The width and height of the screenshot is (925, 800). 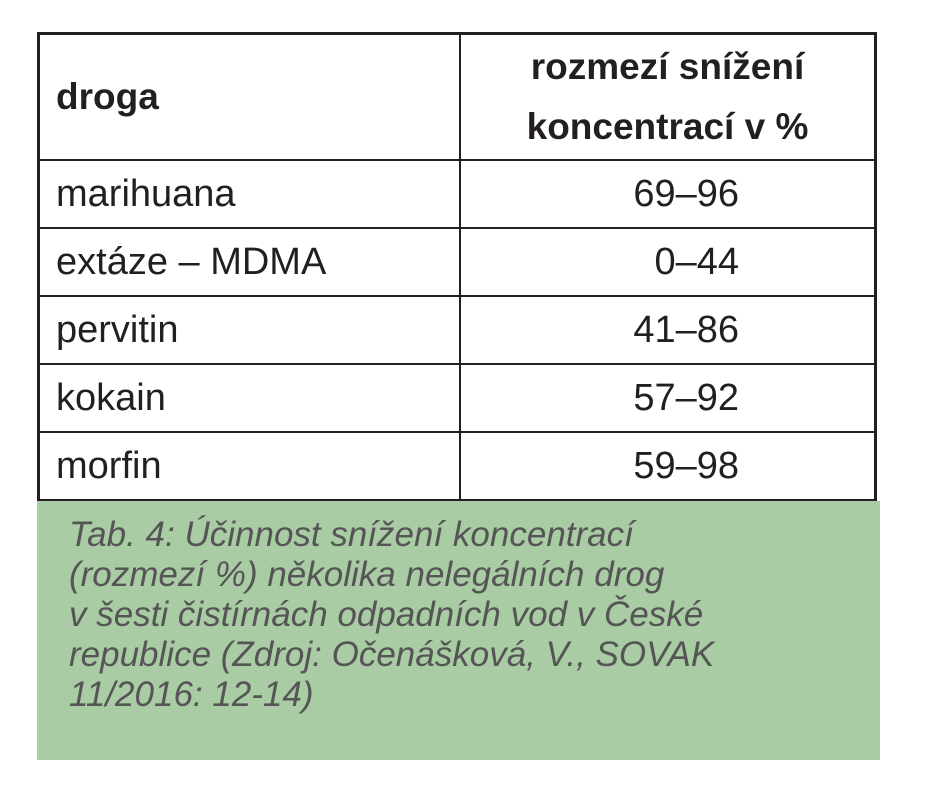 What do you see at coordinates (392, 654) in the screenshot?
I see `caption-line: republice (Zdroj: Očenášková, V., SOVAK` at bounding box center [392, 654].